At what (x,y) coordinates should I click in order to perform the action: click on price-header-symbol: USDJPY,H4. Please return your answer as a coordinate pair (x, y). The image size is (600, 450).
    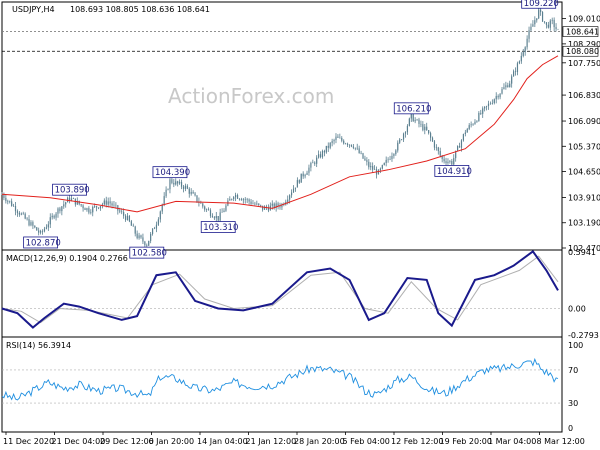
    Looking at the image, I should click on (33, 9).